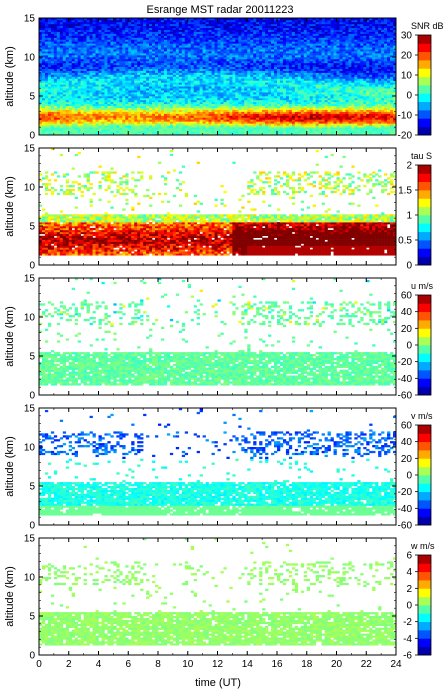 Image resolution: width=447 pixels, height=690 pixels. Describe the element at coordinates (10, 596) in the screenshot. I see `y-axis-label: altitude (km)` at that location.